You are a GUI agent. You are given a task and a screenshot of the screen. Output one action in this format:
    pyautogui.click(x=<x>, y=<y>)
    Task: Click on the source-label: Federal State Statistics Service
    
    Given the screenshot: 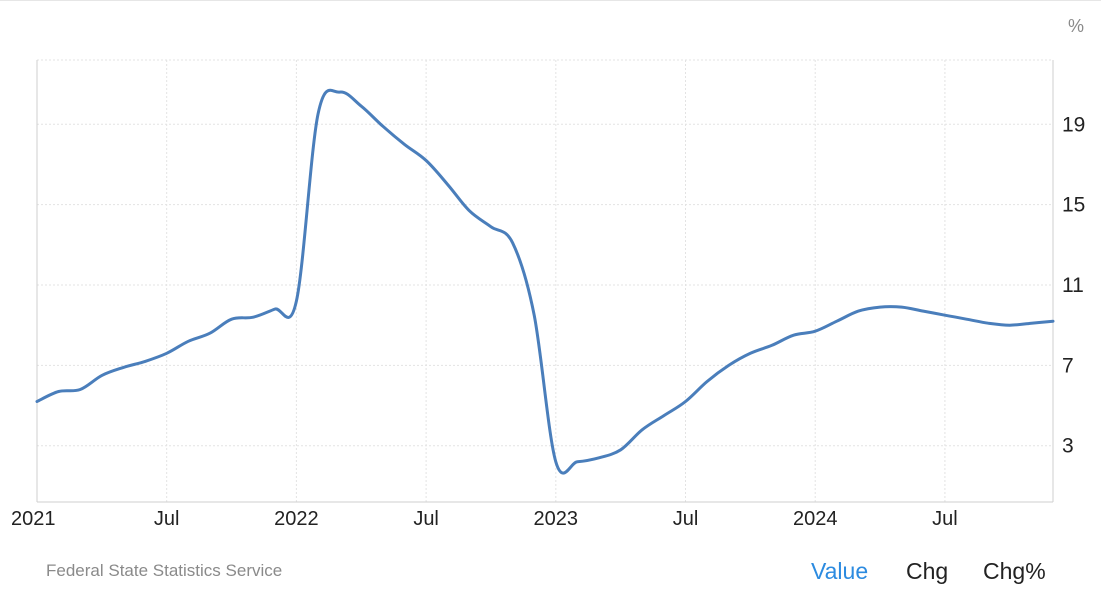 What is the action you would take?
    pyautogui.click(x=164, y=570)
    